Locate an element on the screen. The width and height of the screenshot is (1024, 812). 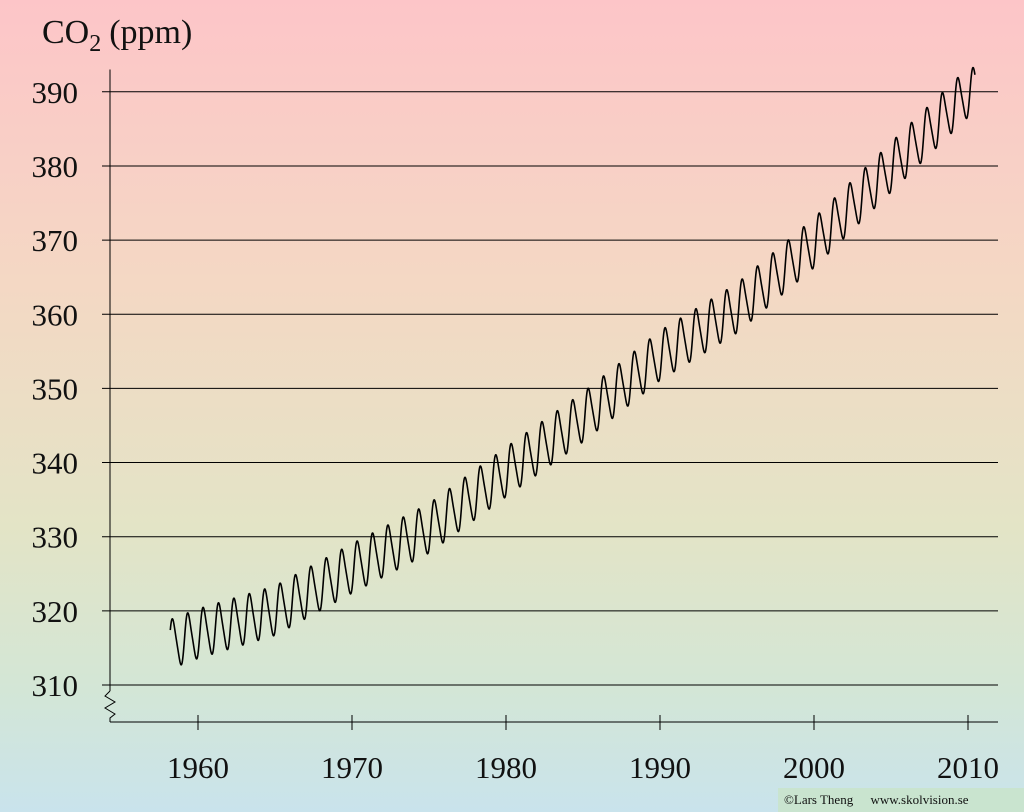
credit-site: www.skolvision.se is located at coordinates (919, 799).